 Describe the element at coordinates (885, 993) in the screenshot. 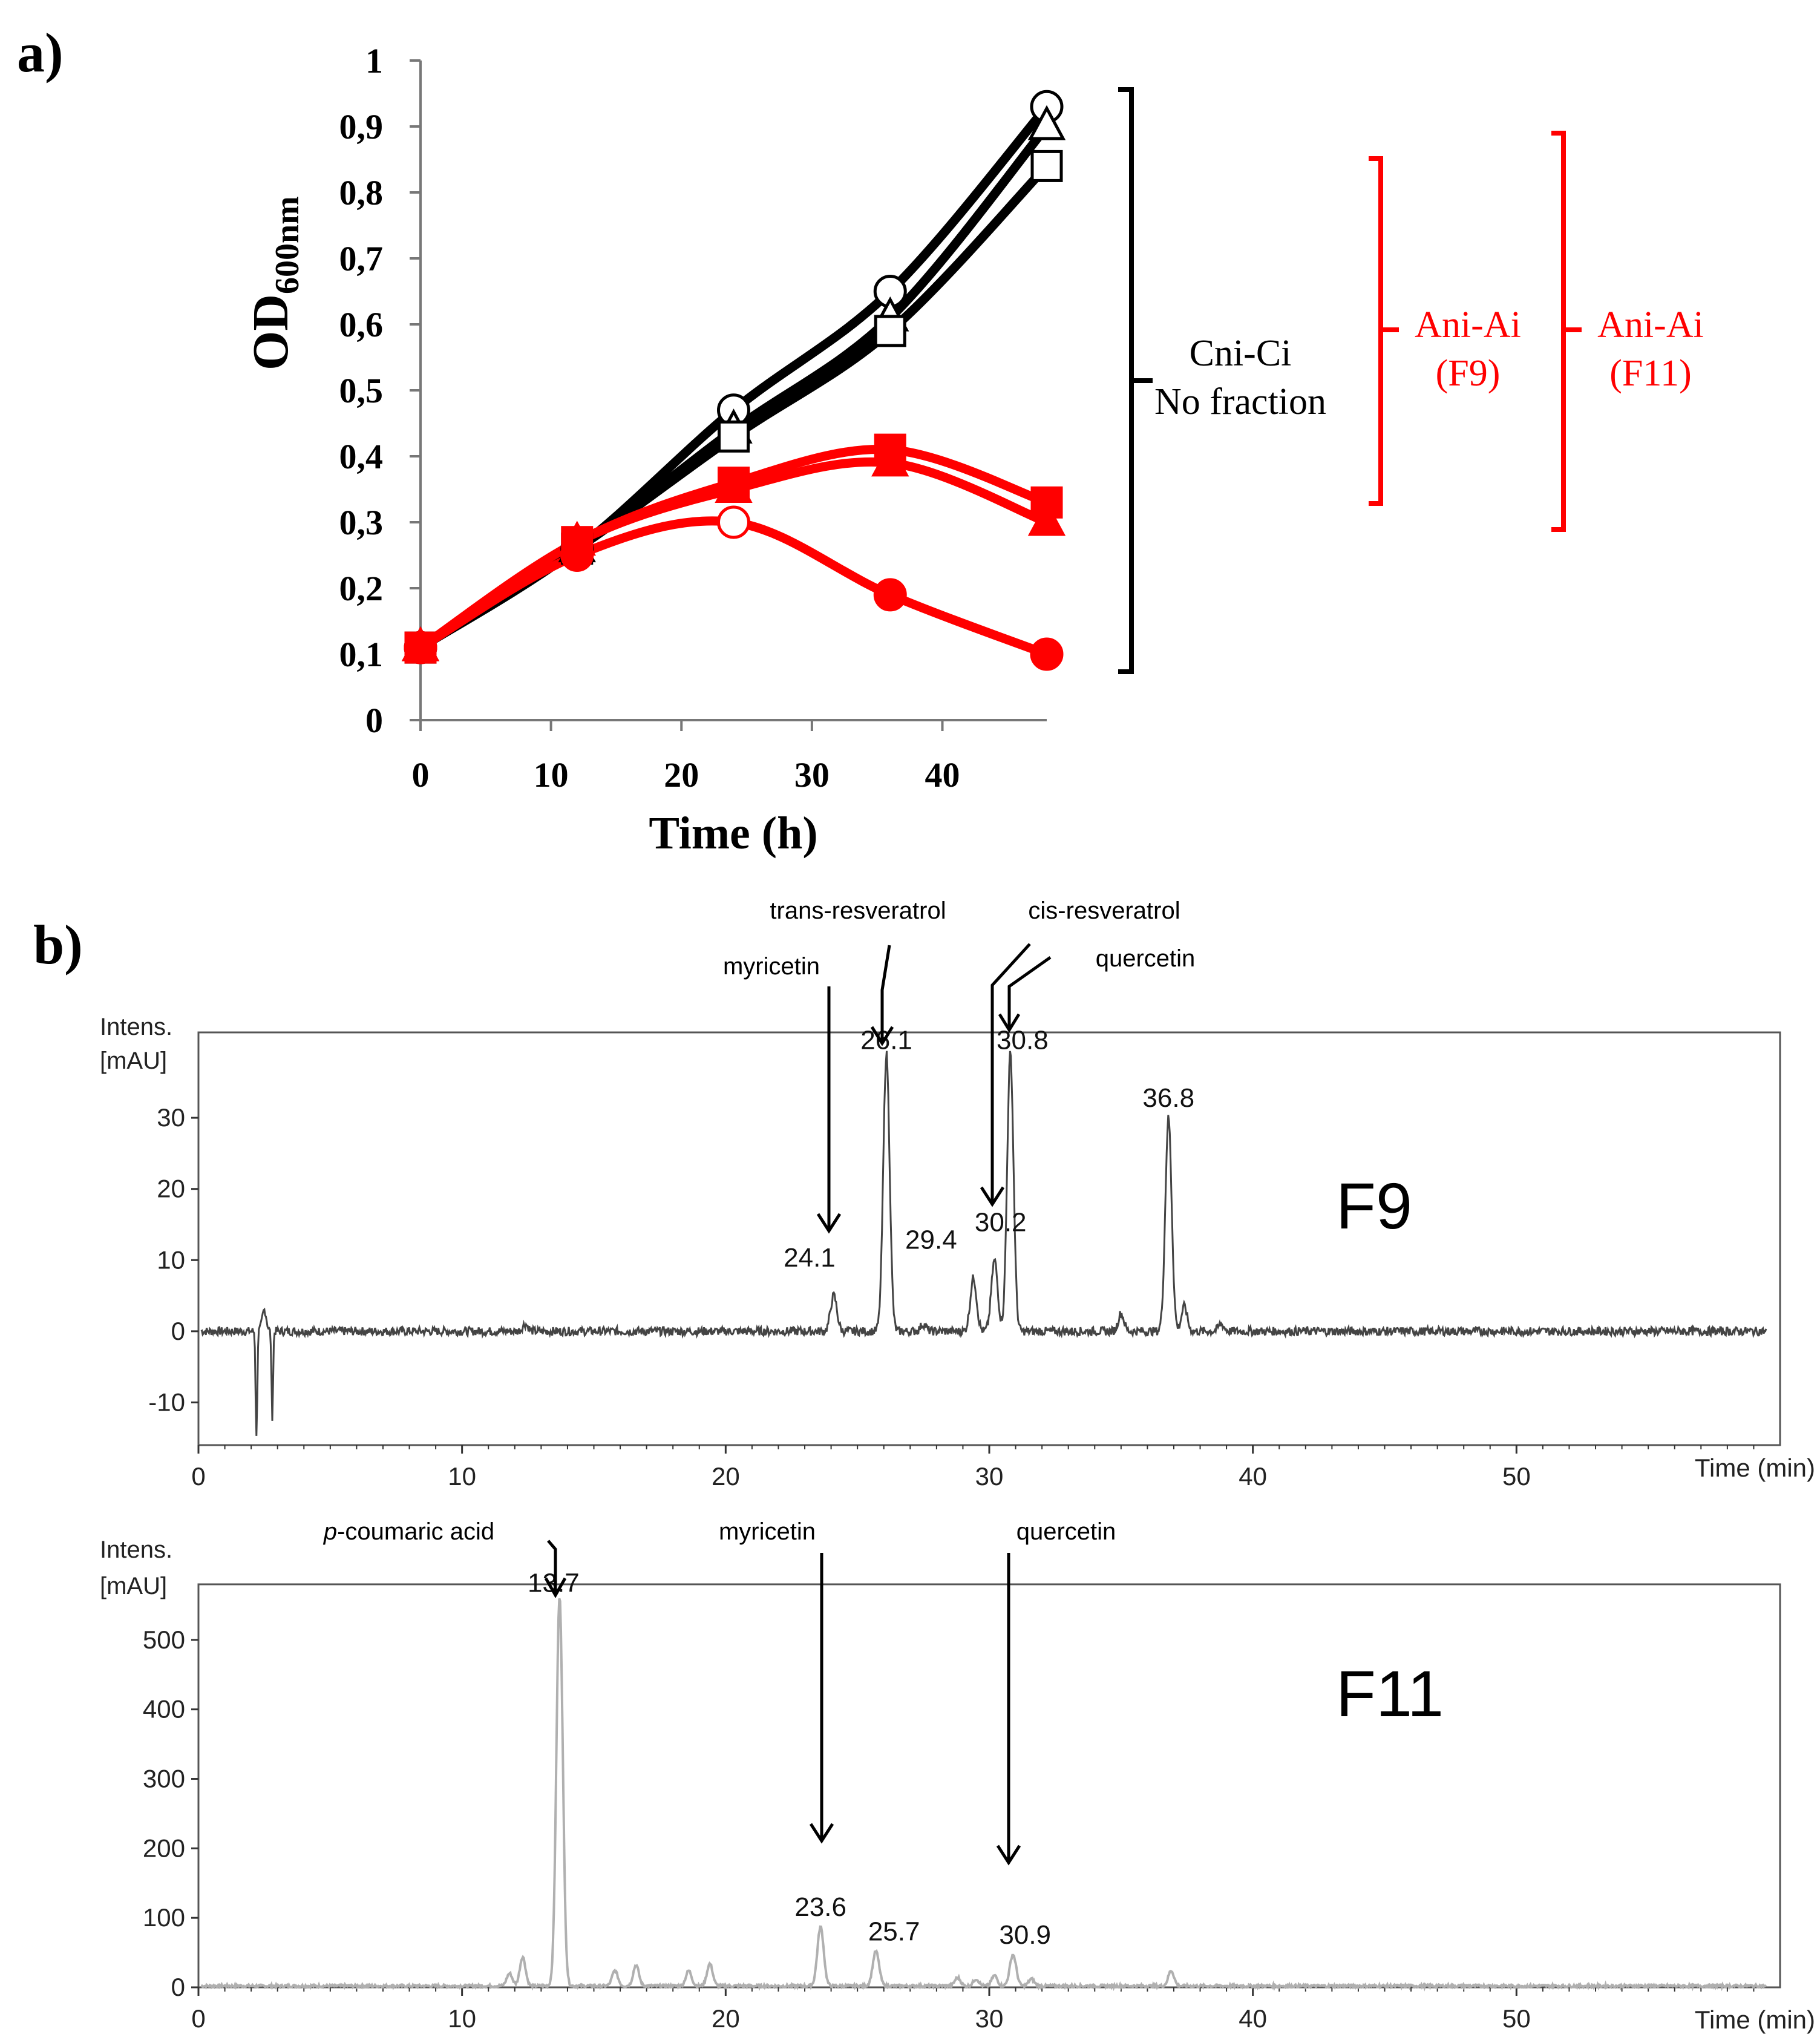

I see `f9-arrow-trans-resveratrol` at that location.